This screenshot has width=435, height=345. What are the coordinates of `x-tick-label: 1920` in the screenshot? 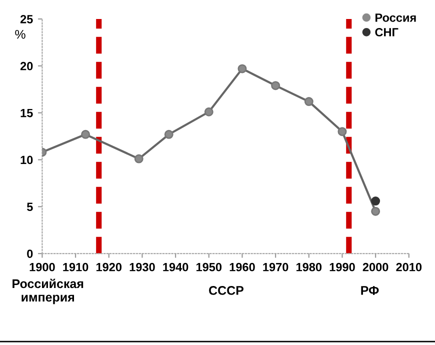 It's located at (109, 267).